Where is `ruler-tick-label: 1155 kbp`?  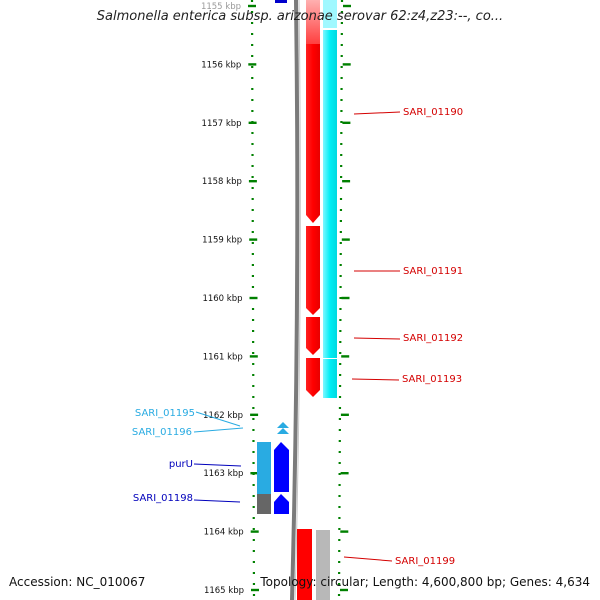 ruler-tick-label: 1155 kbp is located at coordinates (221, 7).